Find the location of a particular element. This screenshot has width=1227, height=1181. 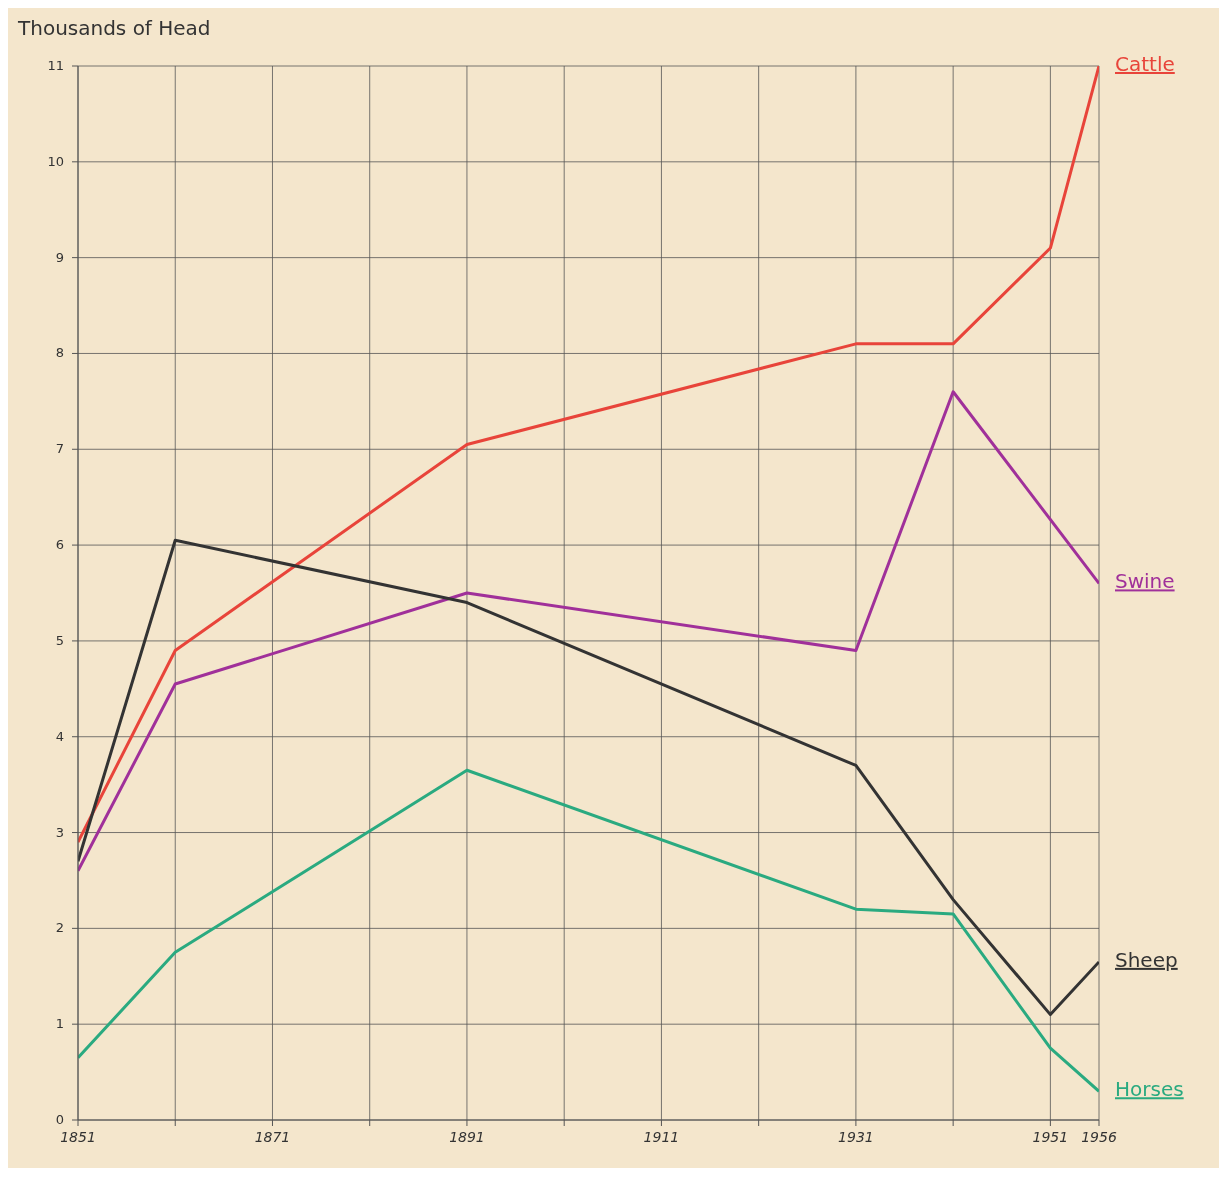

series-label: Cattle is located at coordinates (1145, 64).